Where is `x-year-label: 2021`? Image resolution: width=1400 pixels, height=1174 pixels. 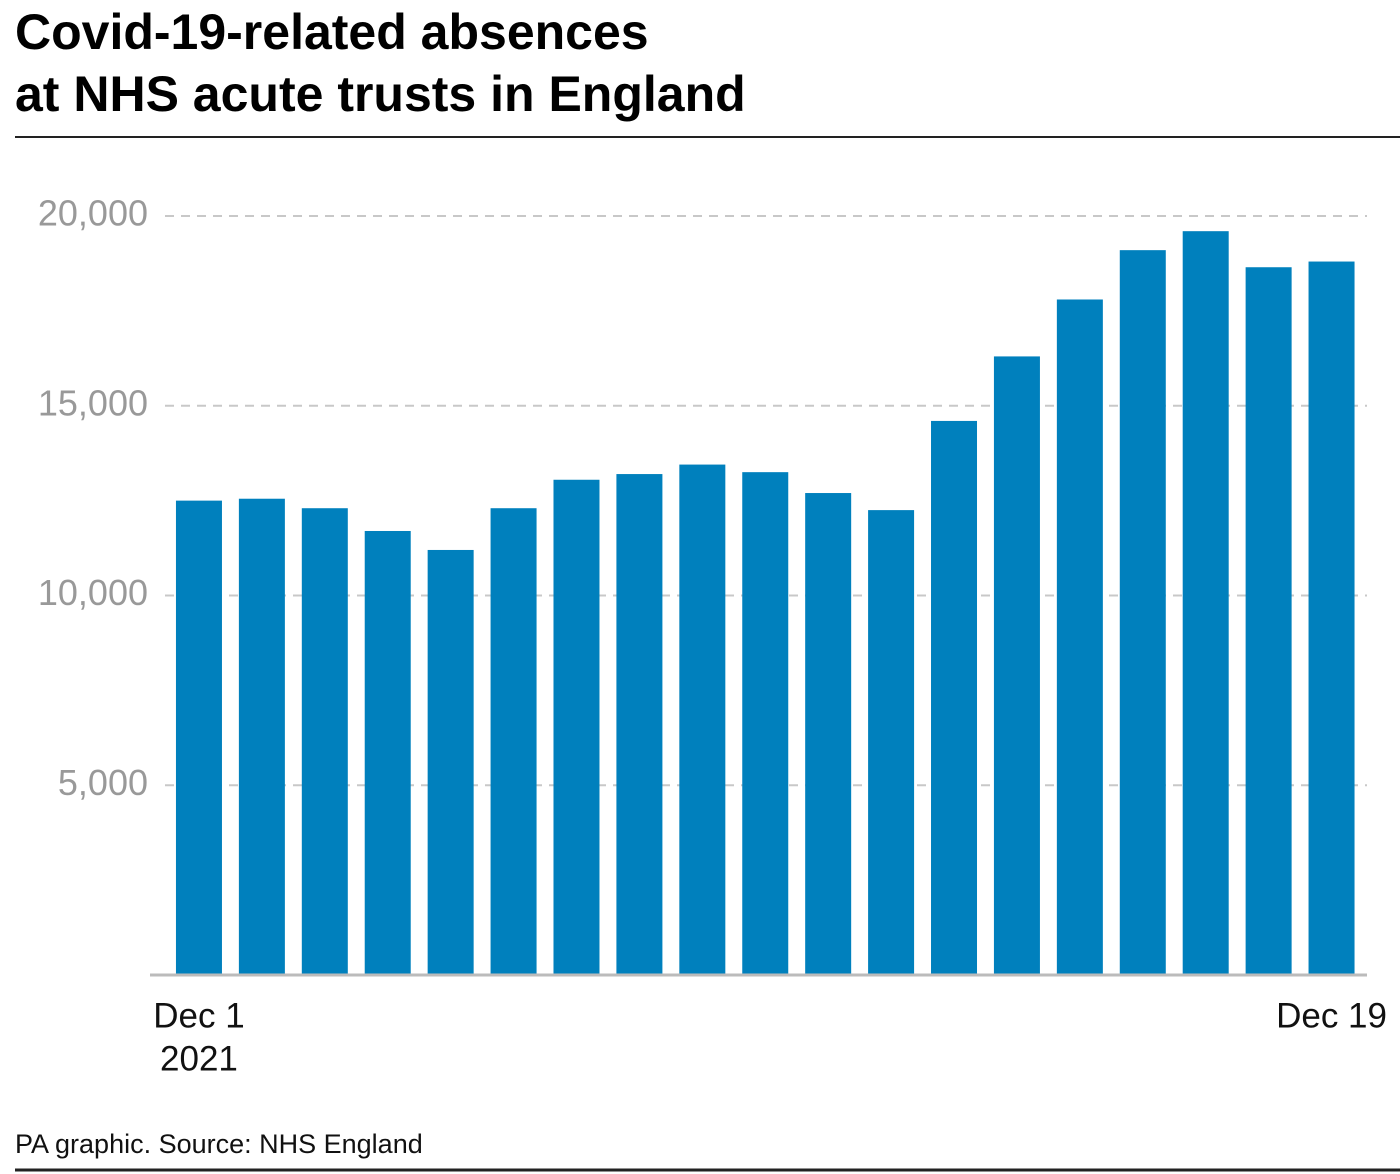 x-year-label: 2021 is located at coordinates (199, 1058).